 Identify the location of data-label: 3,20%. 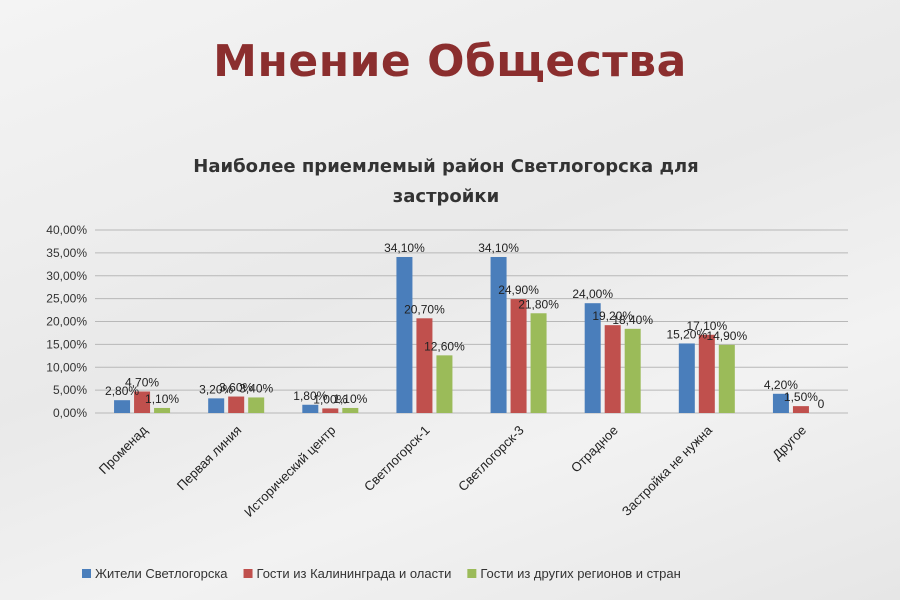
(216, 389).